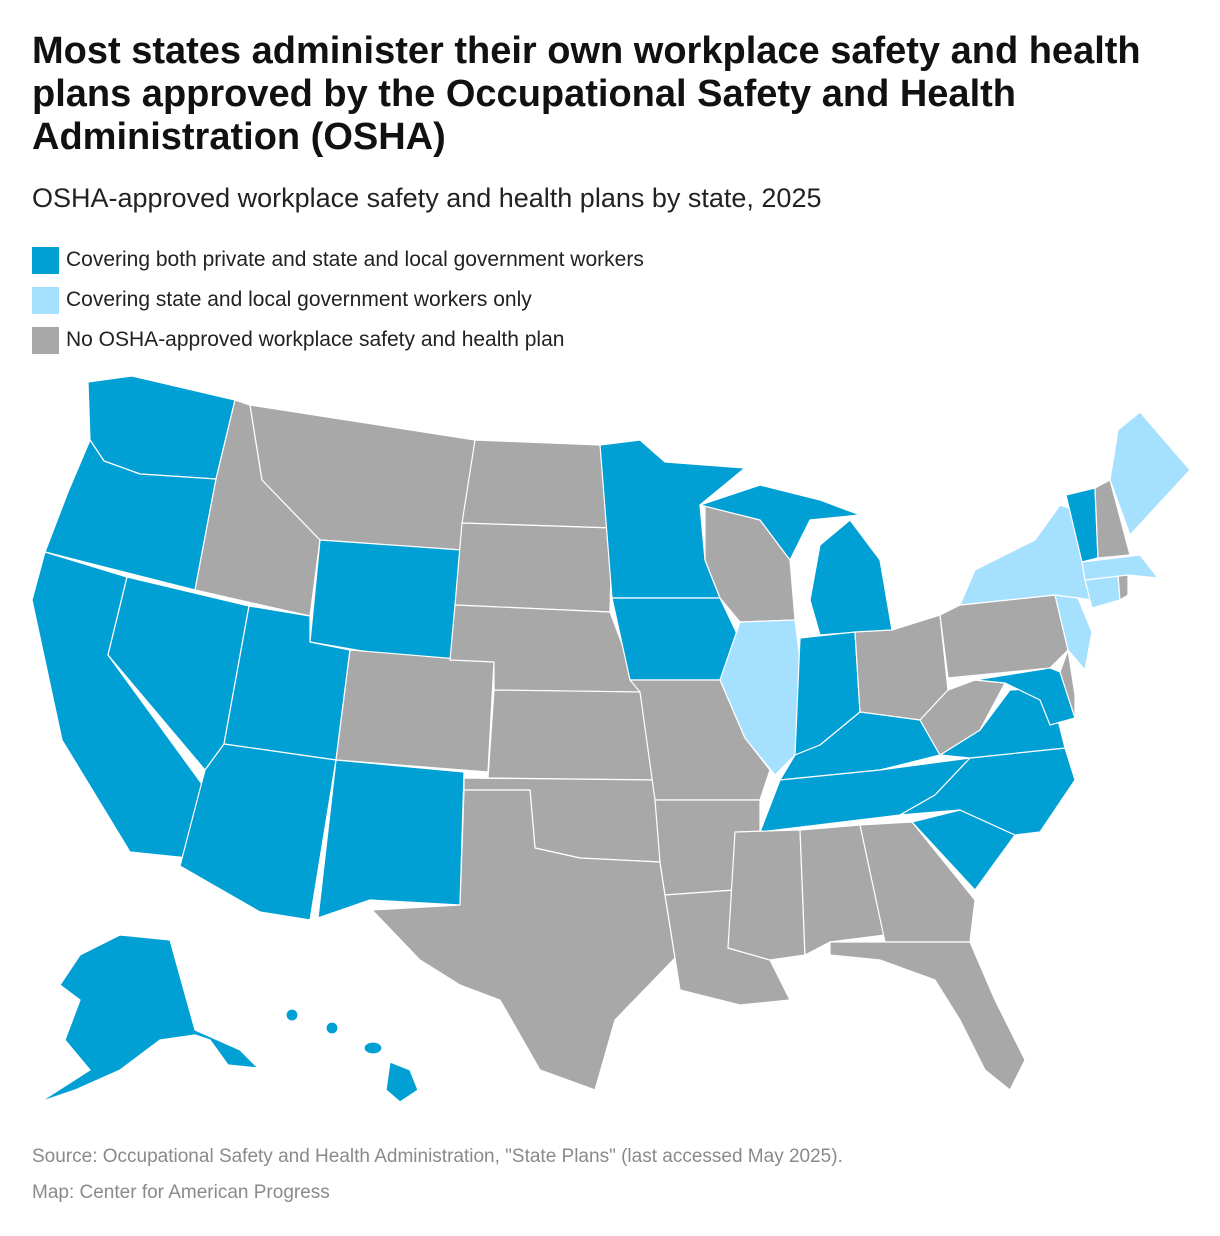  I want to click on state-TX, so click(523, 940).